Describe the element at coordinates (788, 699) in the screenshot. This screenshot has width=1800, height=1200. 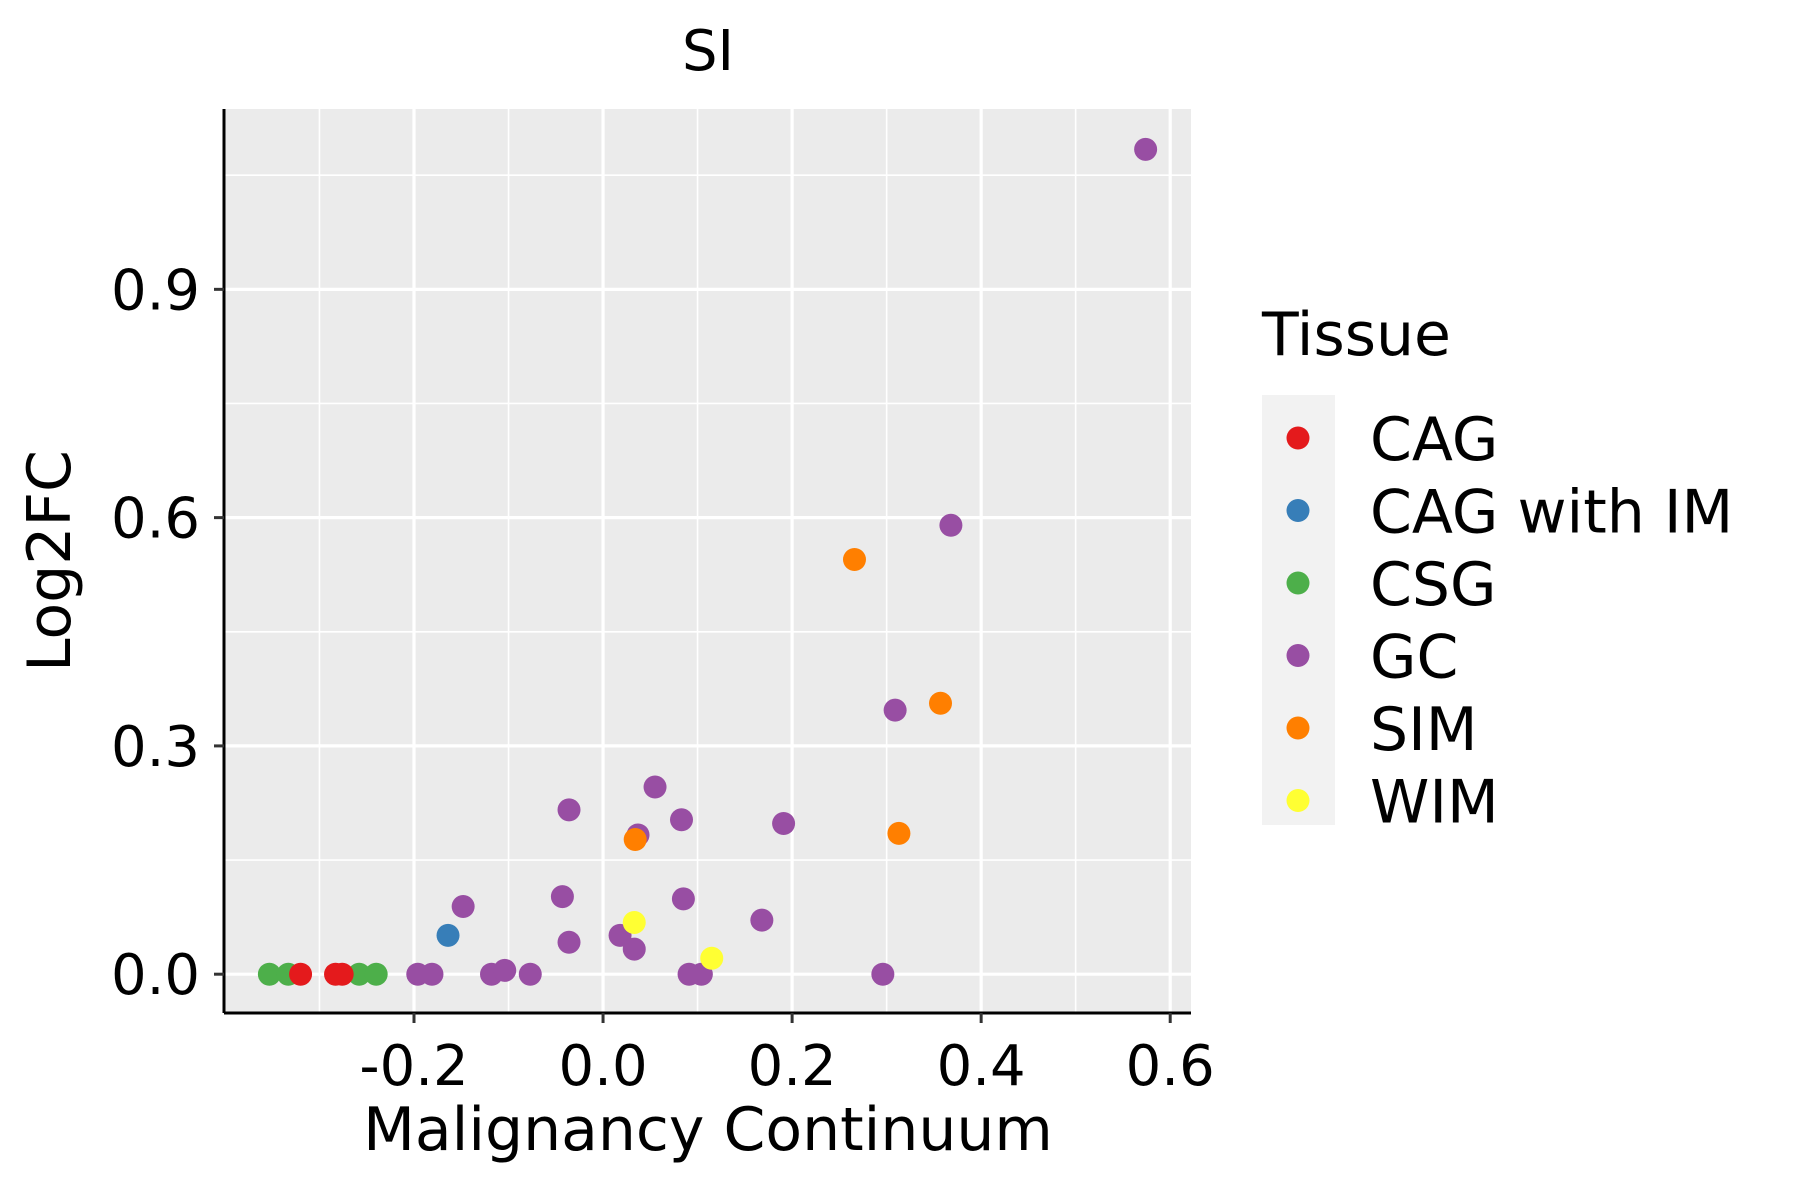
I see `series-sim` at that location.